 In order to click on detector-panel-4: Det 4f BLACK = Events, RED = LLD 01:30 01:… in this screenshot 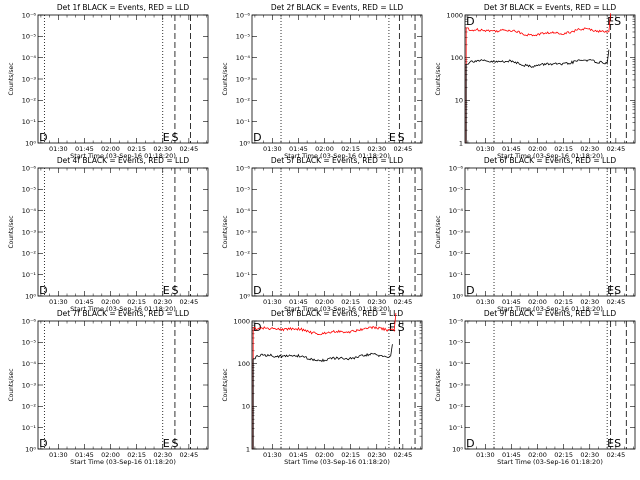, I will do `click(108, 234)`.